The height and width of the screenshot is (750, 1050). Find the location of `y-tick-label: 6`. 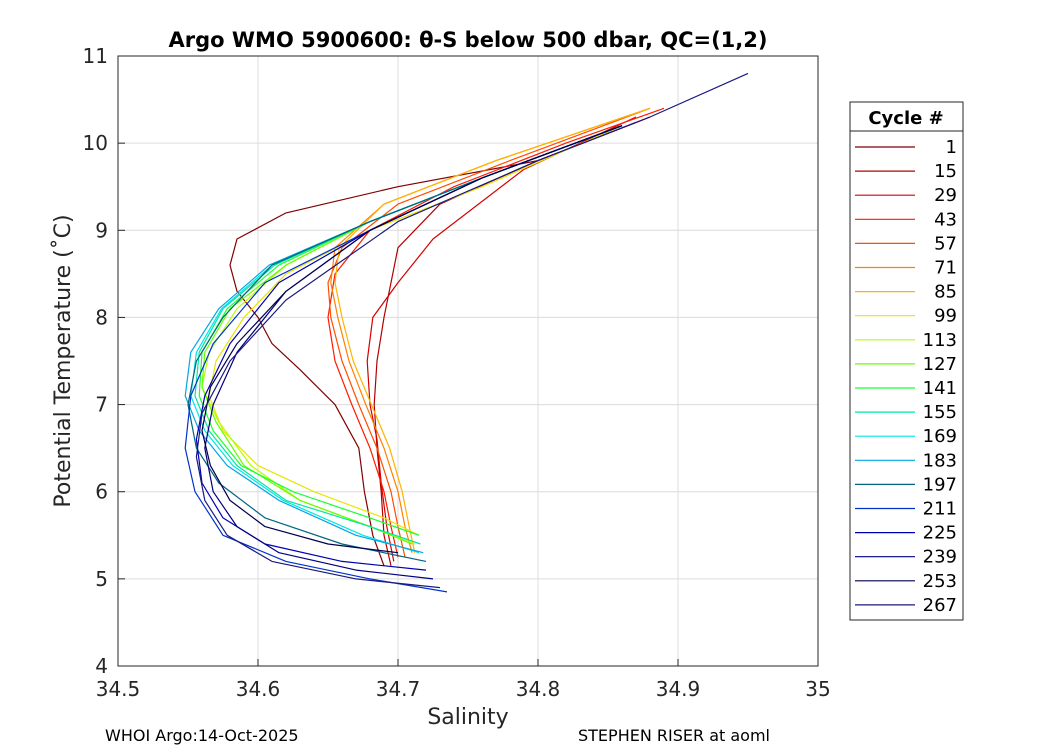

y-tick-label: 6 is located at coordinates (101, 492).